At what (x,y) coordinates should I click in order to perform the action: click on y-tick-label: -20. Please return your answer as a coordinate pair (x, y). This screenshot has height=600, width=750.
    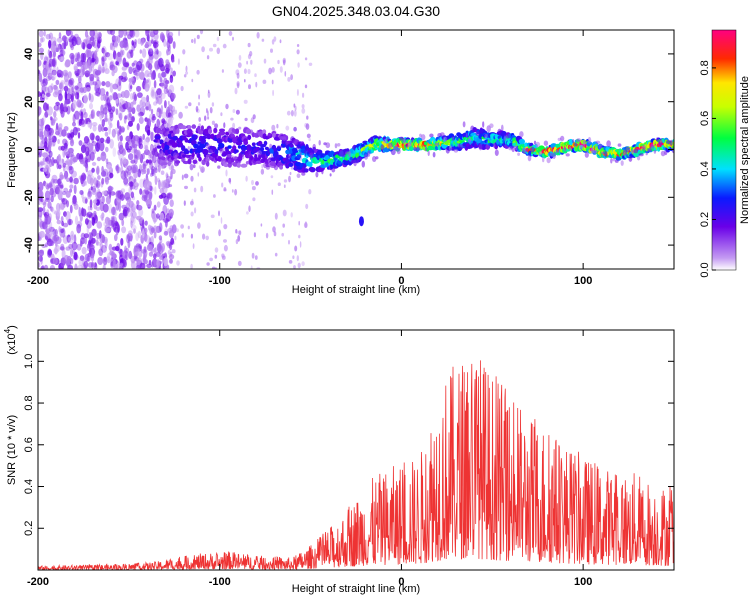
    Looking at the image, I should click on (29, 197).